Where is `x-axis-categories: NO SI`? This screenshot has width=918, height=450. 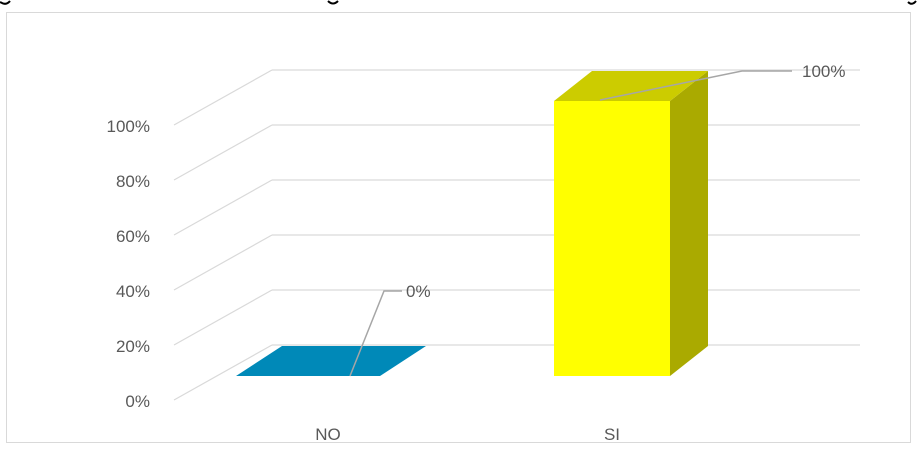 x-axis-categories: NO SI is located at coordinates (467, 434).